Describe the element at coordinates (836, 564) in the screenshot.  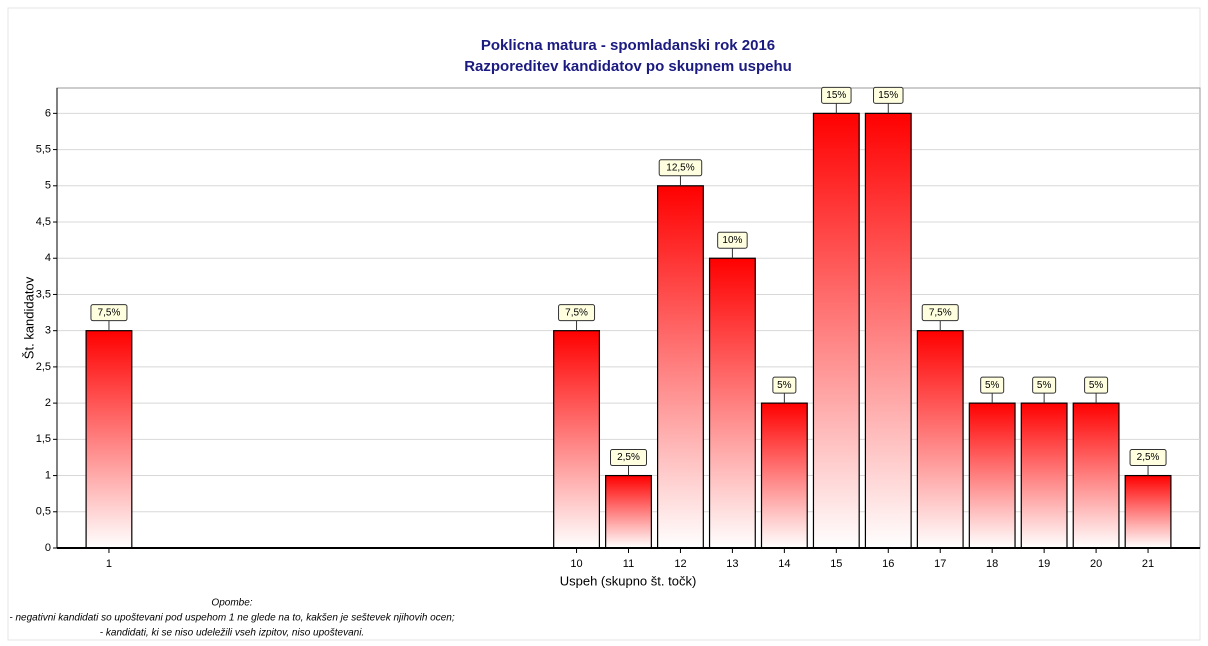
I see `x-tick-label: 15` at that location.